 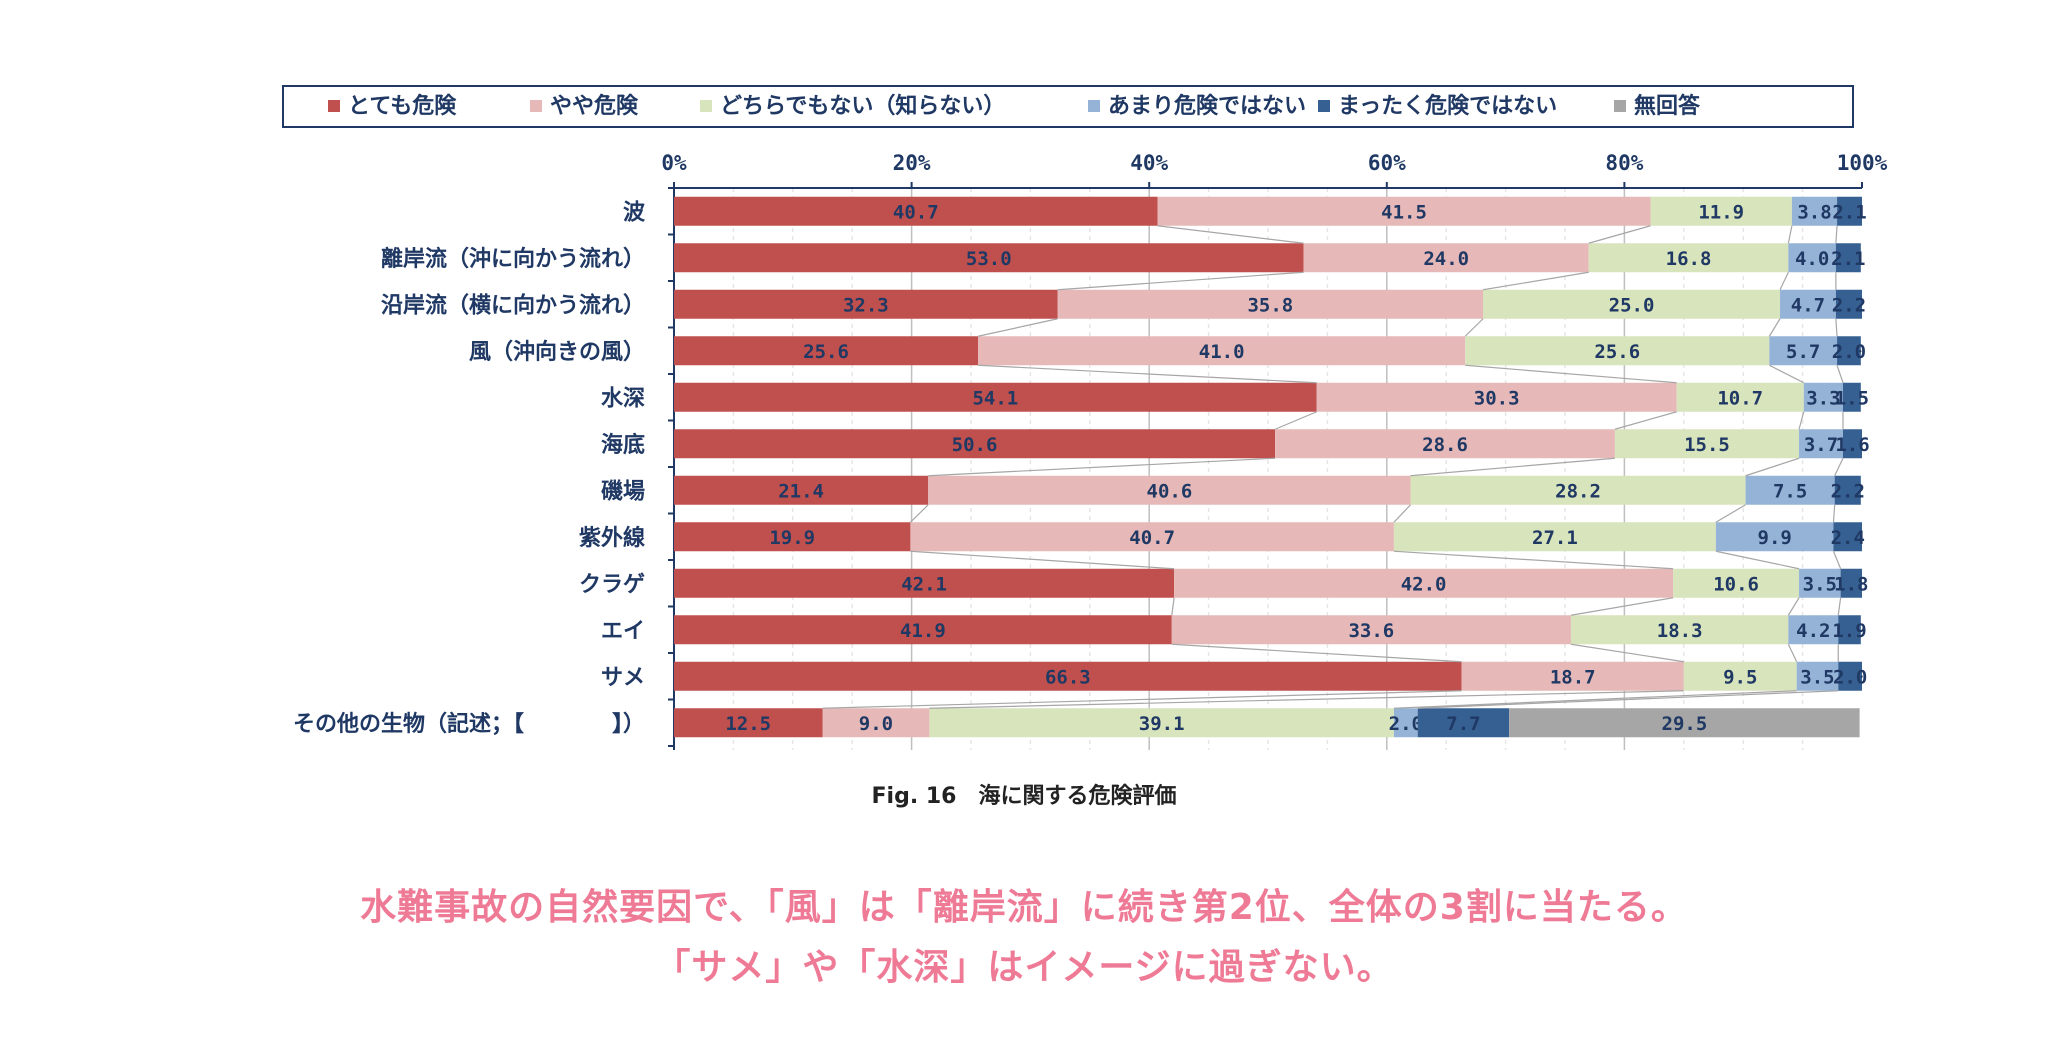 I want to click on legend-label: やや危険, so click(x=594, y=106).